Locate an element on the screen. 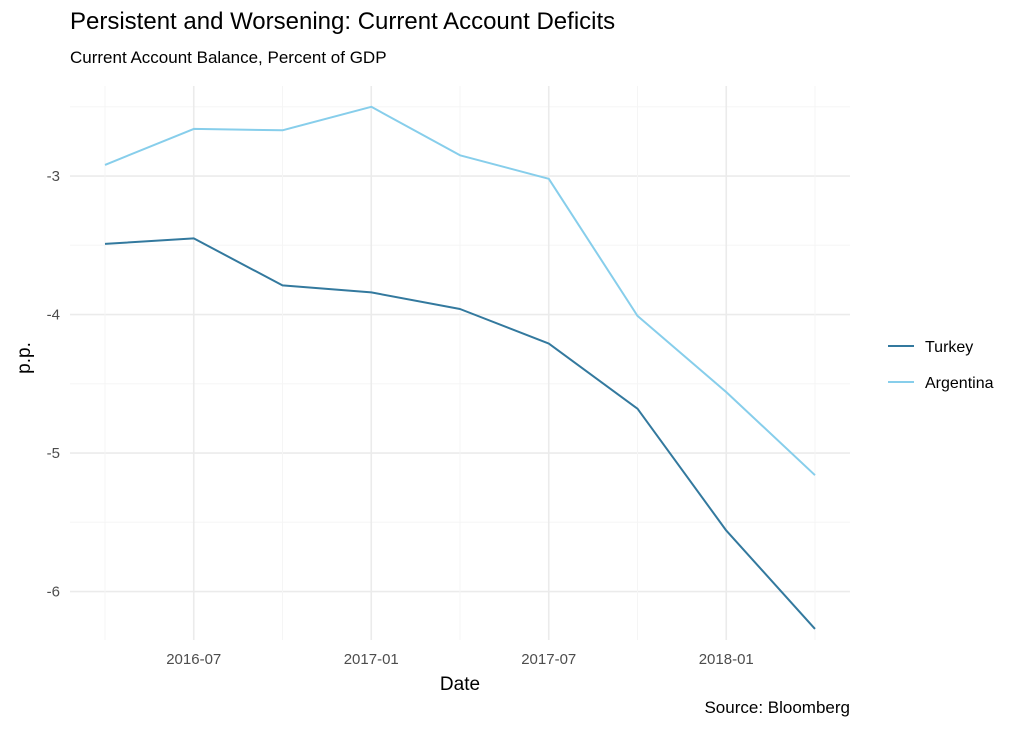  chart-subtitle: Current Account Balance, Percent of GDP is located at coordinates (228, 57).